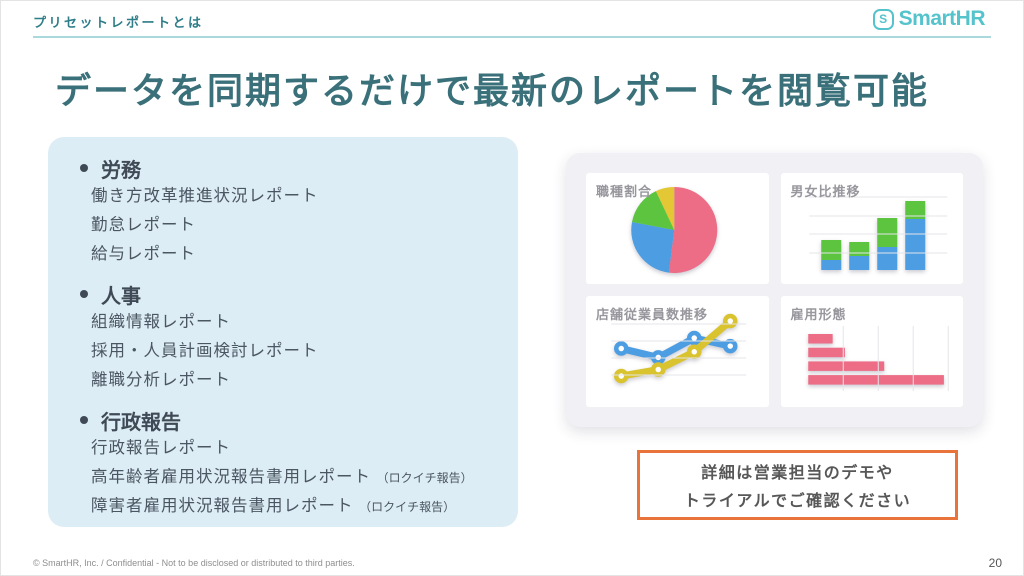  Describe the element at coordinates (878, 358) in the screenshot. I see `horizontal-bar-chart` at that location.